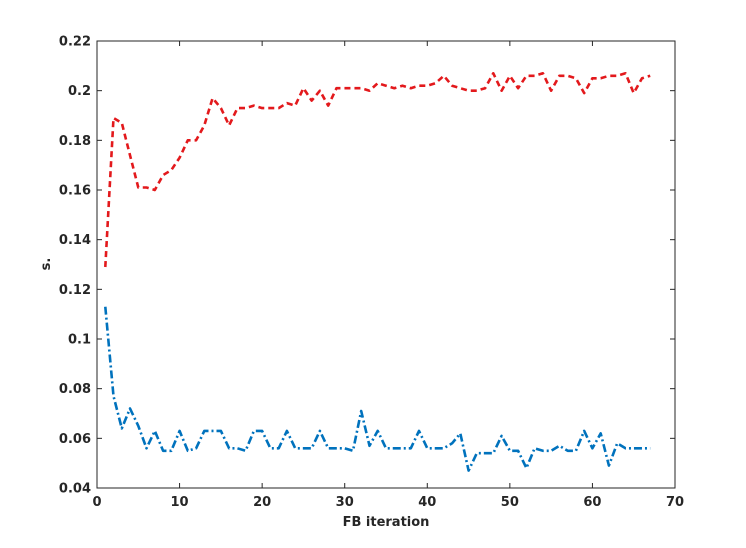 The height and width of the screenshot is (548, 746). What do you see at coordinates (75, 389) in the screenshot?
I see `y-tick-label: 0.08` at bounding box center [75, 389].